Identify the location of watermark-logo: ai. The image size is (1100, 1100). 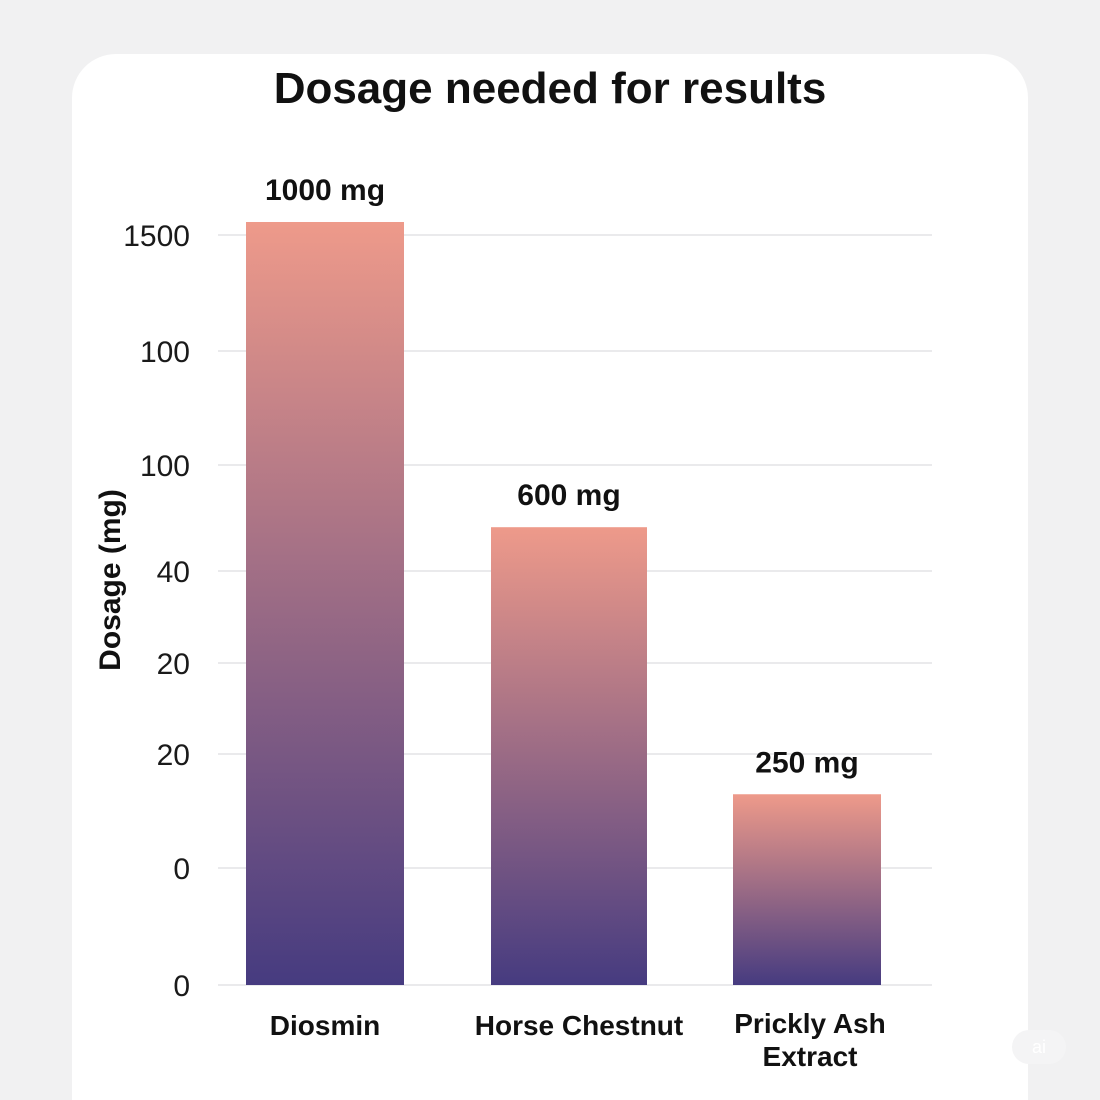
(1039, 1047).